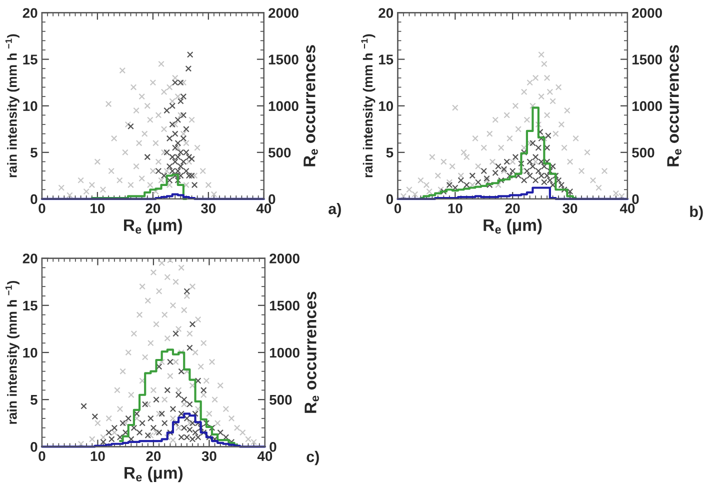  I want to click on y-tick-label: 15, so click(386, 59).